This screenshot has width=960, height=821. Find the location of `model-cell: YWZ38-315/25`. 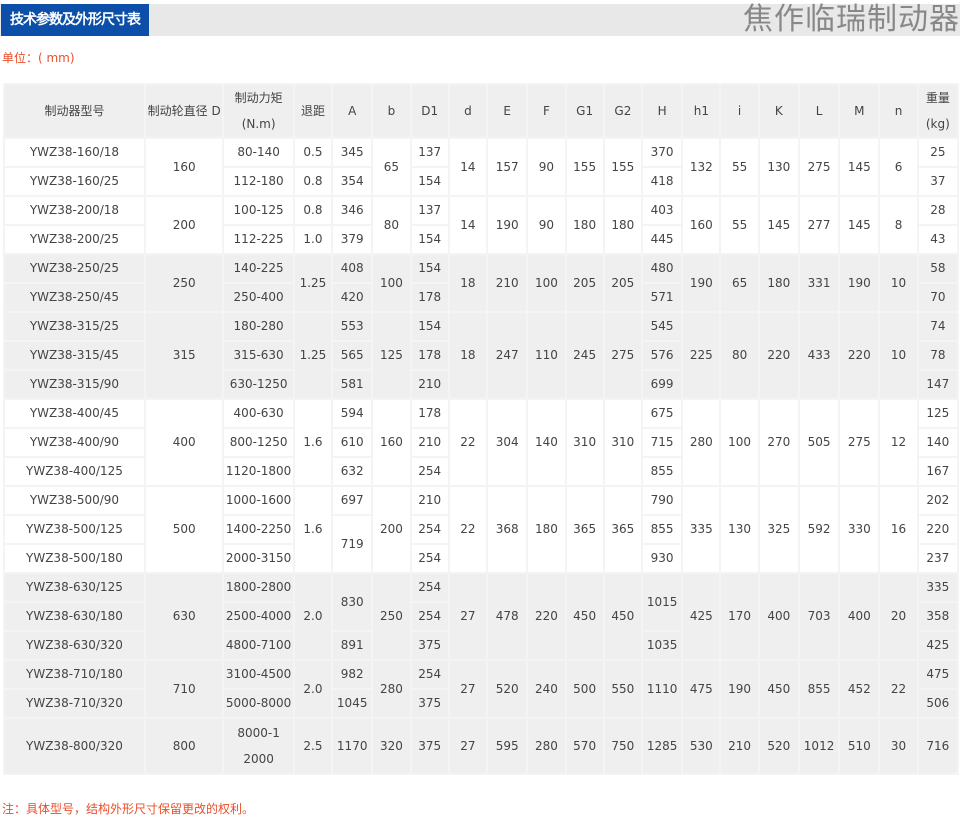

model-cell: YWZ38-315/25 is located at coordinates (74, 326).